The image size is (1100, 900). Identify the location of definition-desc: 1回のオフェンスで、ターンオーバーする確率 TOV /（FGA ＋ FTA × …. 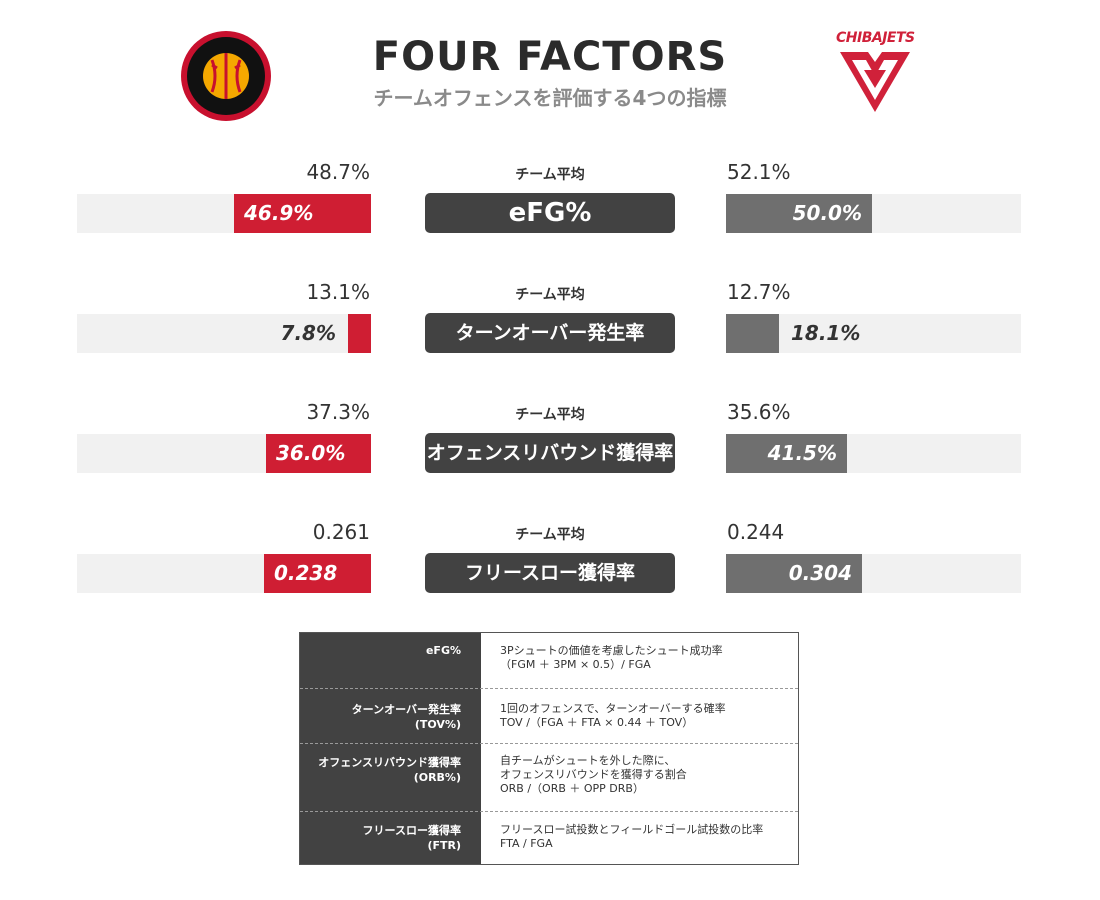
(645, 716).